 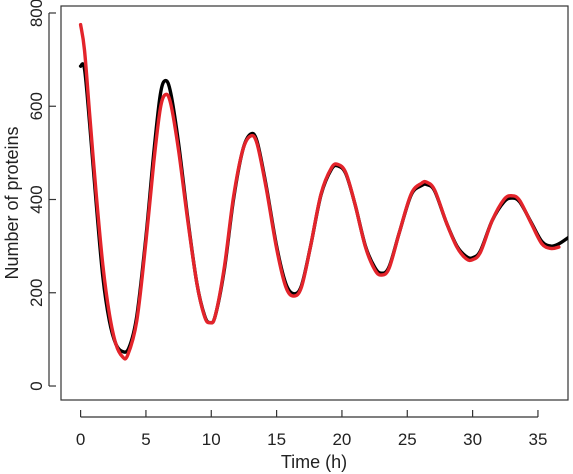 What do you see at coordinates (407, 439) in the screenshot?
I see `x-tick-label: 25` at bounding box center [407, 439].